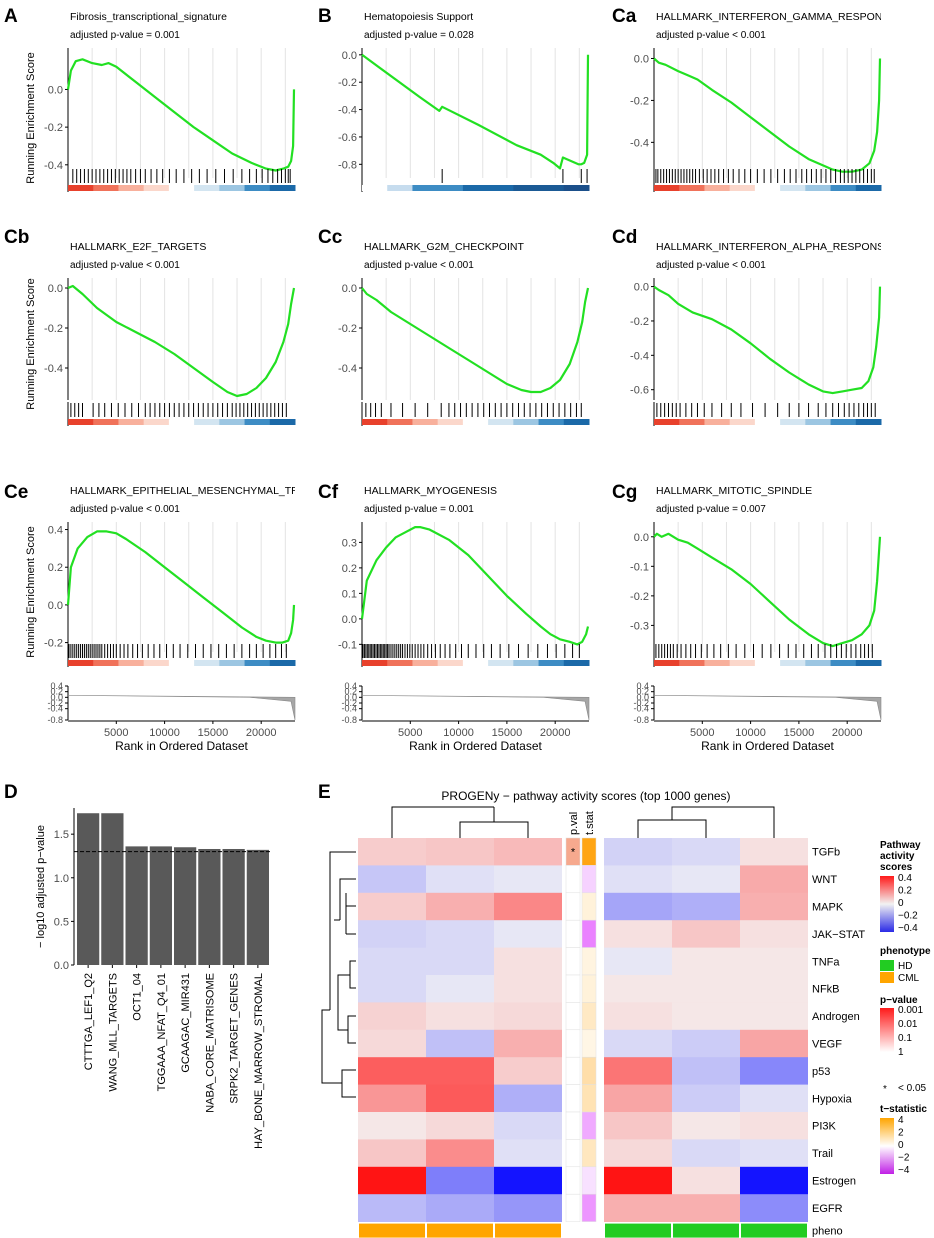  Describe the element at coordinates (430, 491) in the screenshot. I see `title-group: HALLMARK_MYOGENESIS` at that location.